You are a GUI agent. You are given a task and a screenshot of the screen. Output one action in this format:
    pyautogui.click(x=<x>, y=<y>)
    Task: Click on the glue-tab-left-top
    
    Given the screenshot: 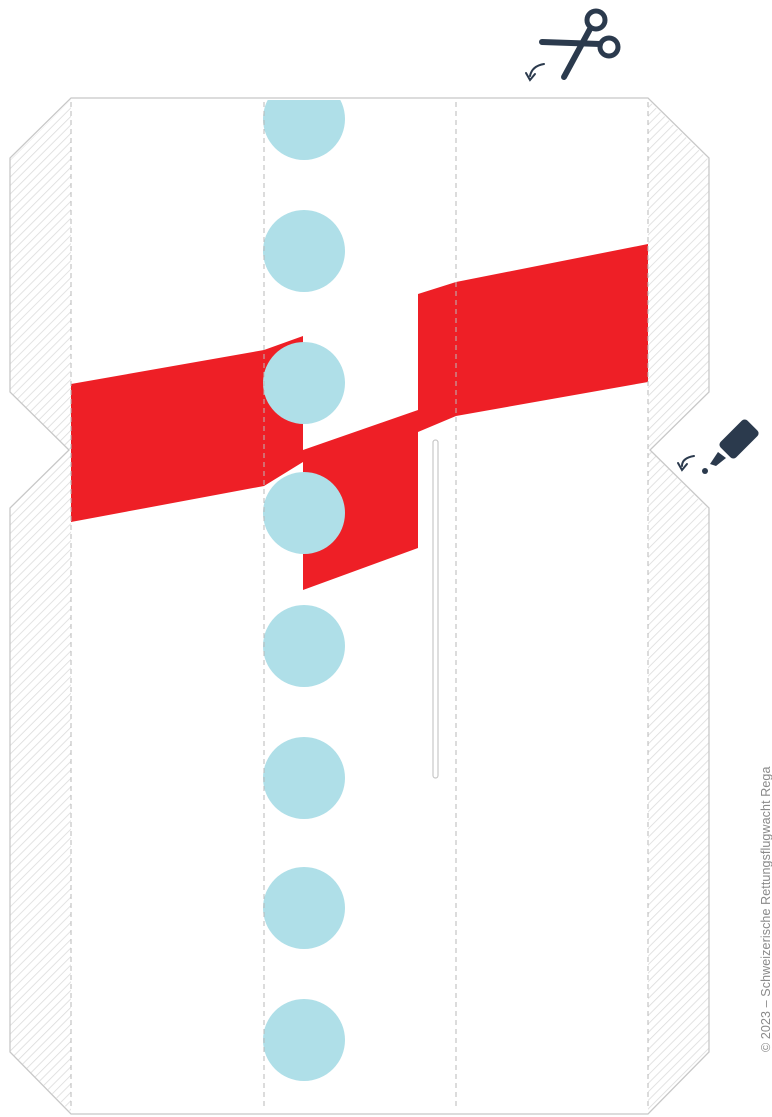 What is the action you would take?
    pyautogui.click(x=40, y=276)
    